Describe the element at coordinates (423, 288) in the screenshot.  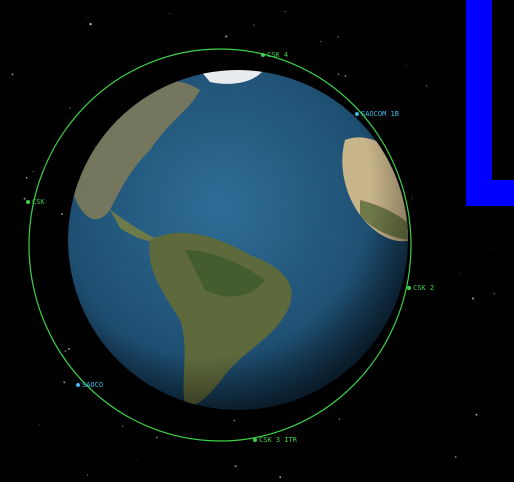
I see `satellite-label: CSK 2` at that location.